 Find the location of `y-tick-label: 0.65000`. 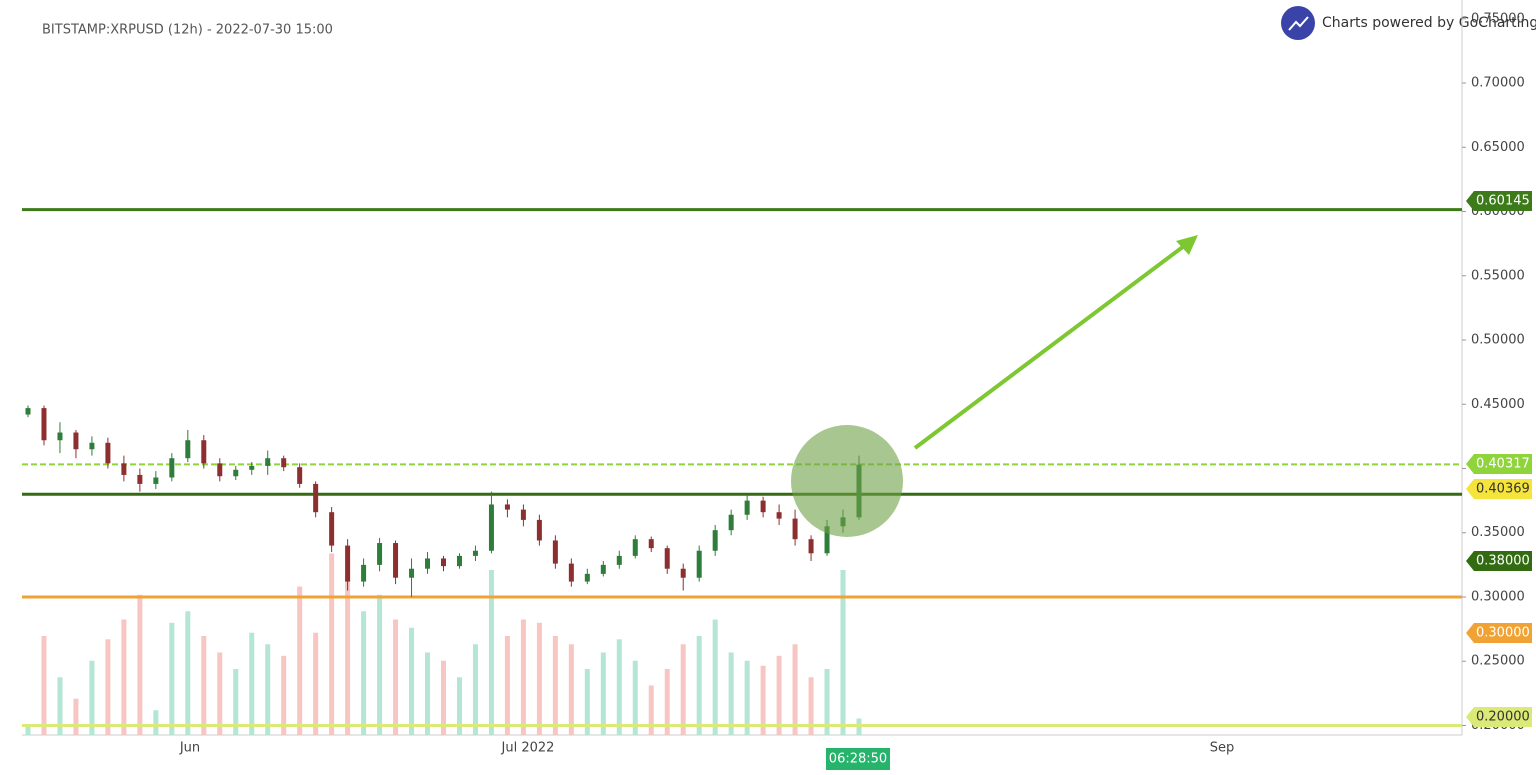

y-tick-label: 0.65000 is located at coordinates (1498, 147).